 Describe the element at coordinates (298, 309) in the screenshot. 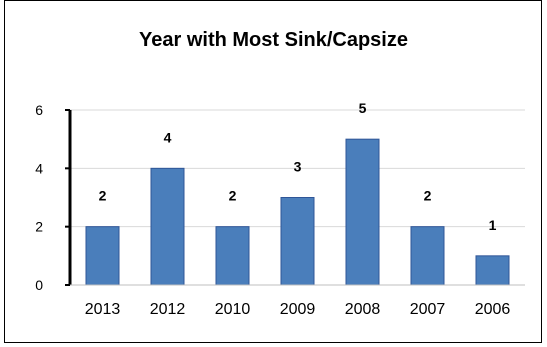

I see `x-tick-label-2009: 2009` at that location.